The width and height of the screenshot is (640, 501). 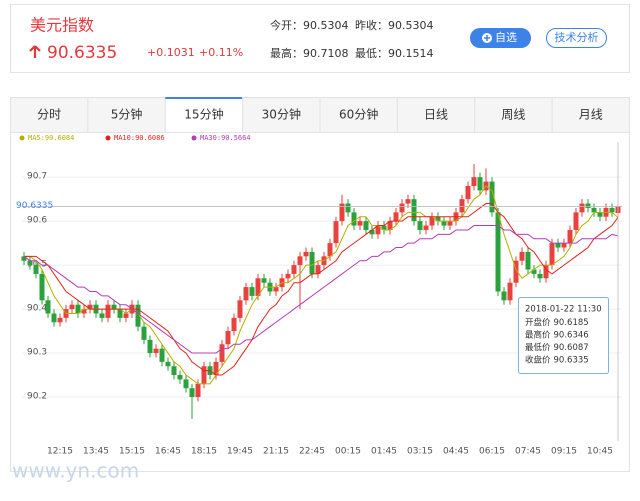 What do you see at coordinates (384, 452) in the screenshot?
I see `x-tick-label: 01:45` at bounding box center [384, 452].